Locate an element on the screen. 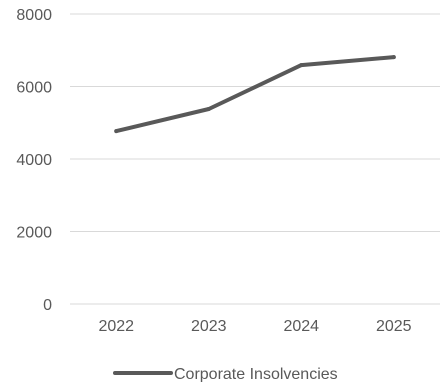 This screenshot has height=387, width=442. series-line is located at coordinates (255, 94).